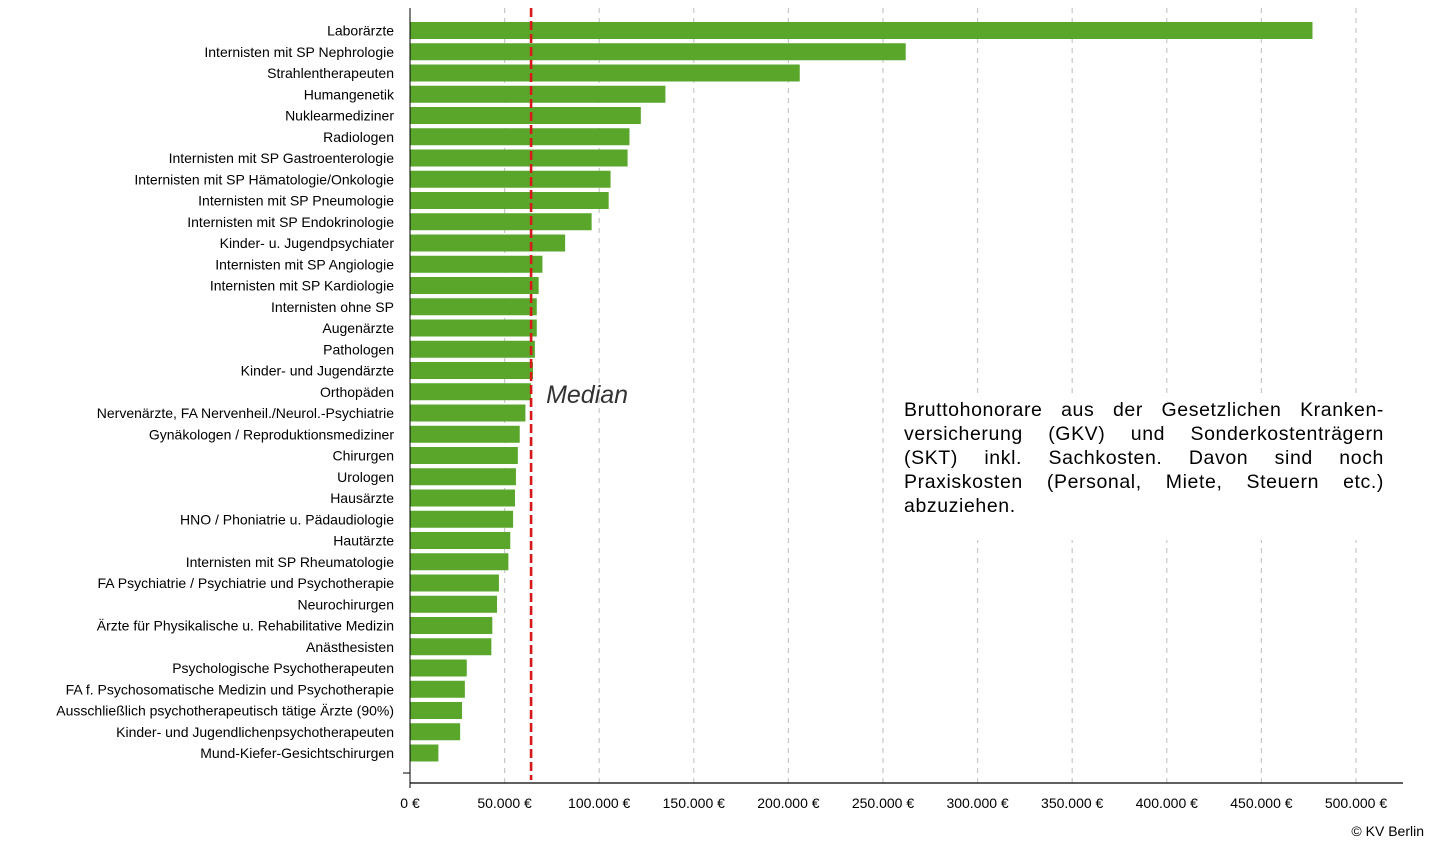  I want to click on x-tick-label: 200.000 €, so click(788, 803).